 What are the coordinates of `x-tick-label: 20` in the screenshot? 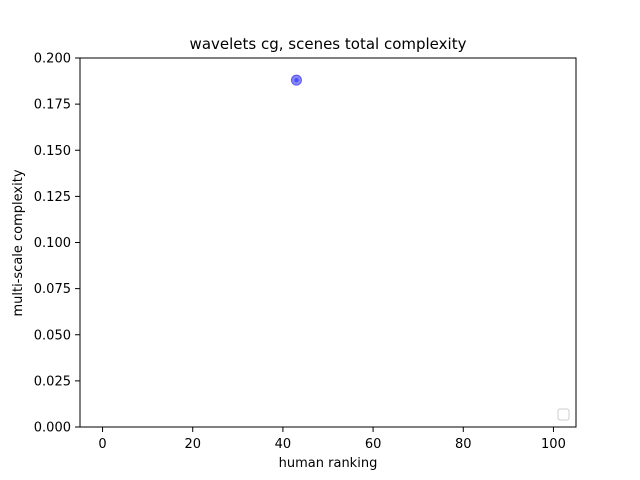 It's located at (192, 444).